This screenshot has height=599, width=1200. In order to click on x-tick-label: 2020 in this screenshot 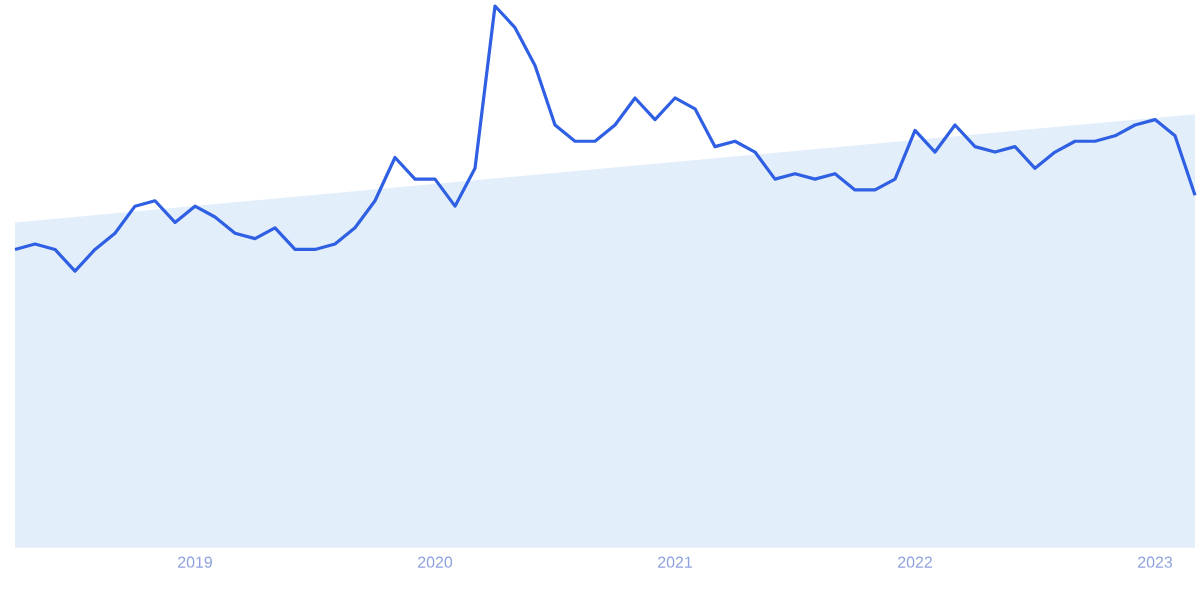, I will do `click(435, 562)`.